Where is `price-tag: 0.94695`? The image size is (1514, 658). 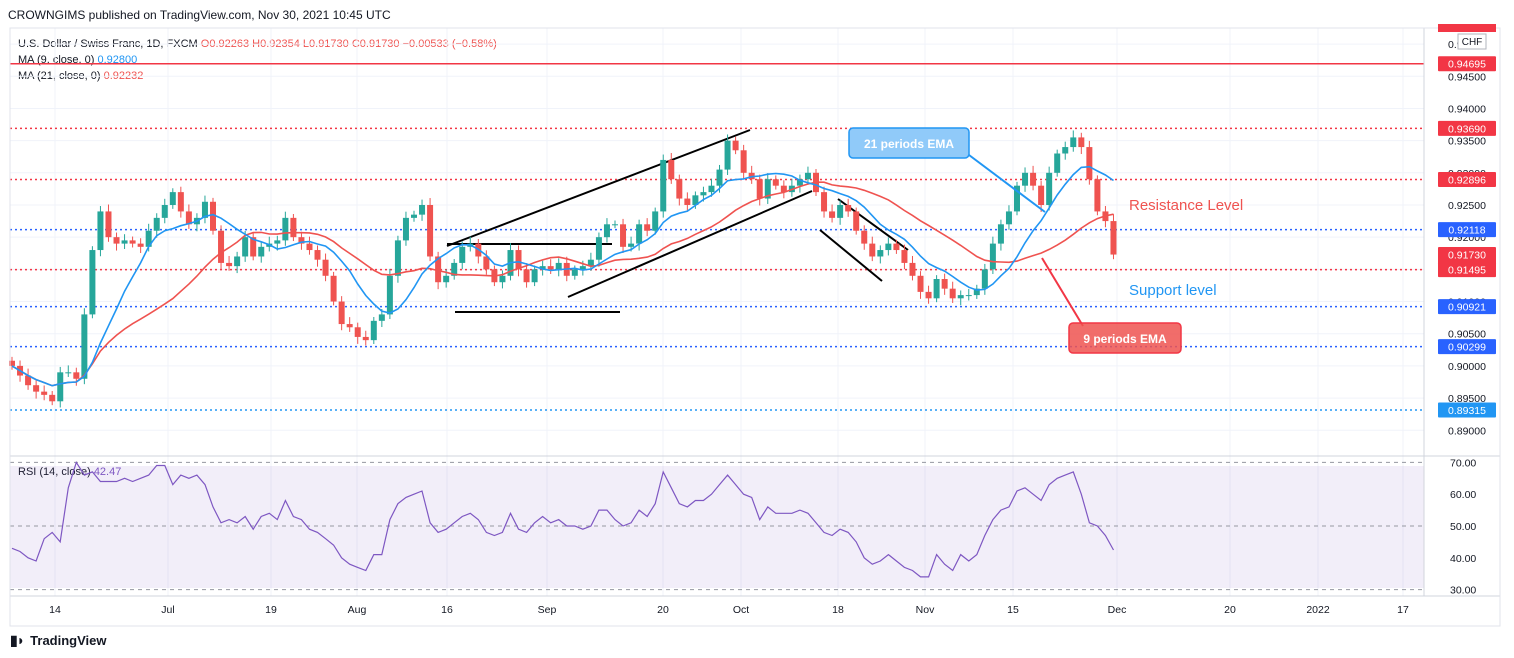 price-tag: 0.94695 is located at coordinates (1467, 64).